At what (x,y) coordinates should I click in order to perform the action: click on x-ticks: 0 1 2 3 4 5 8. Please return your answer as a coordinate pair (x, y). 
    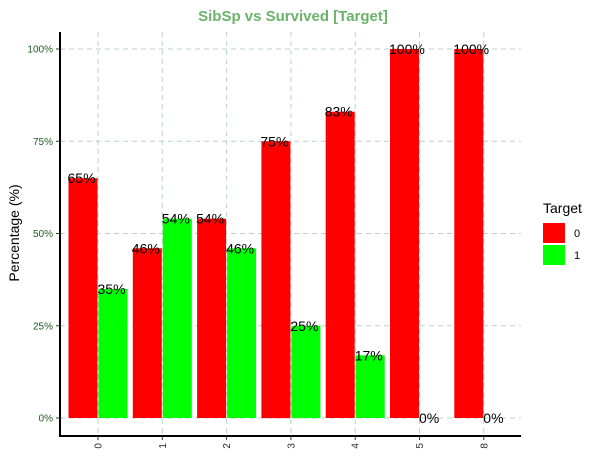
    Looking at the image, I should click on (292, 442).